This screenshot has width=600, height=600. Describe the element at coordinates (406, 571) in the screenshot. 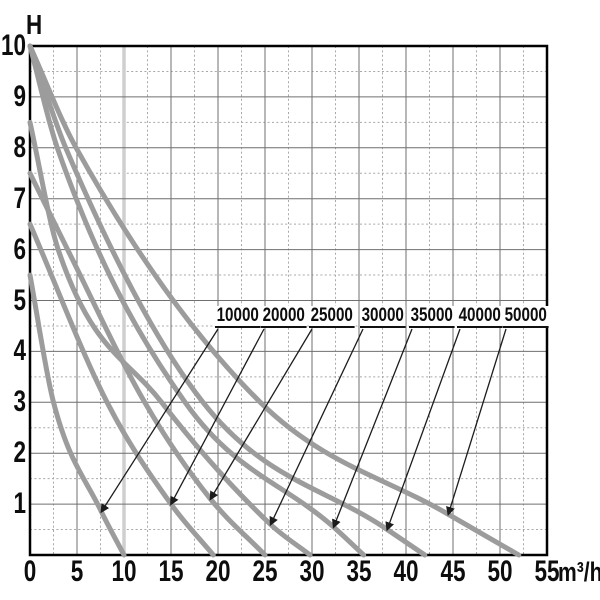

I see `x-tick-label-40: 40` at that location.